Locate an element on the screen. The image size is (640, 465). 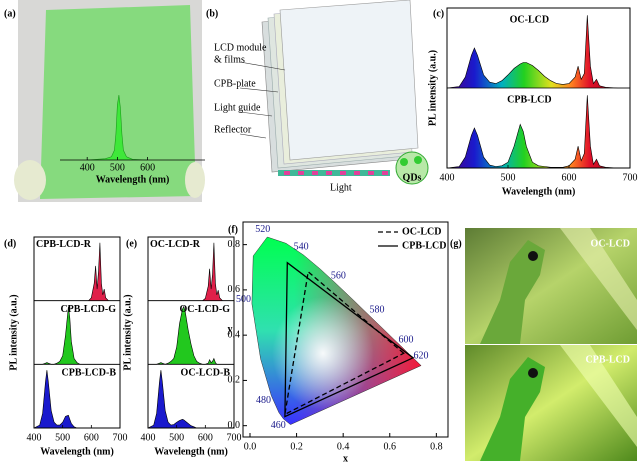
layer-stack is located at coordinates (334, 92).